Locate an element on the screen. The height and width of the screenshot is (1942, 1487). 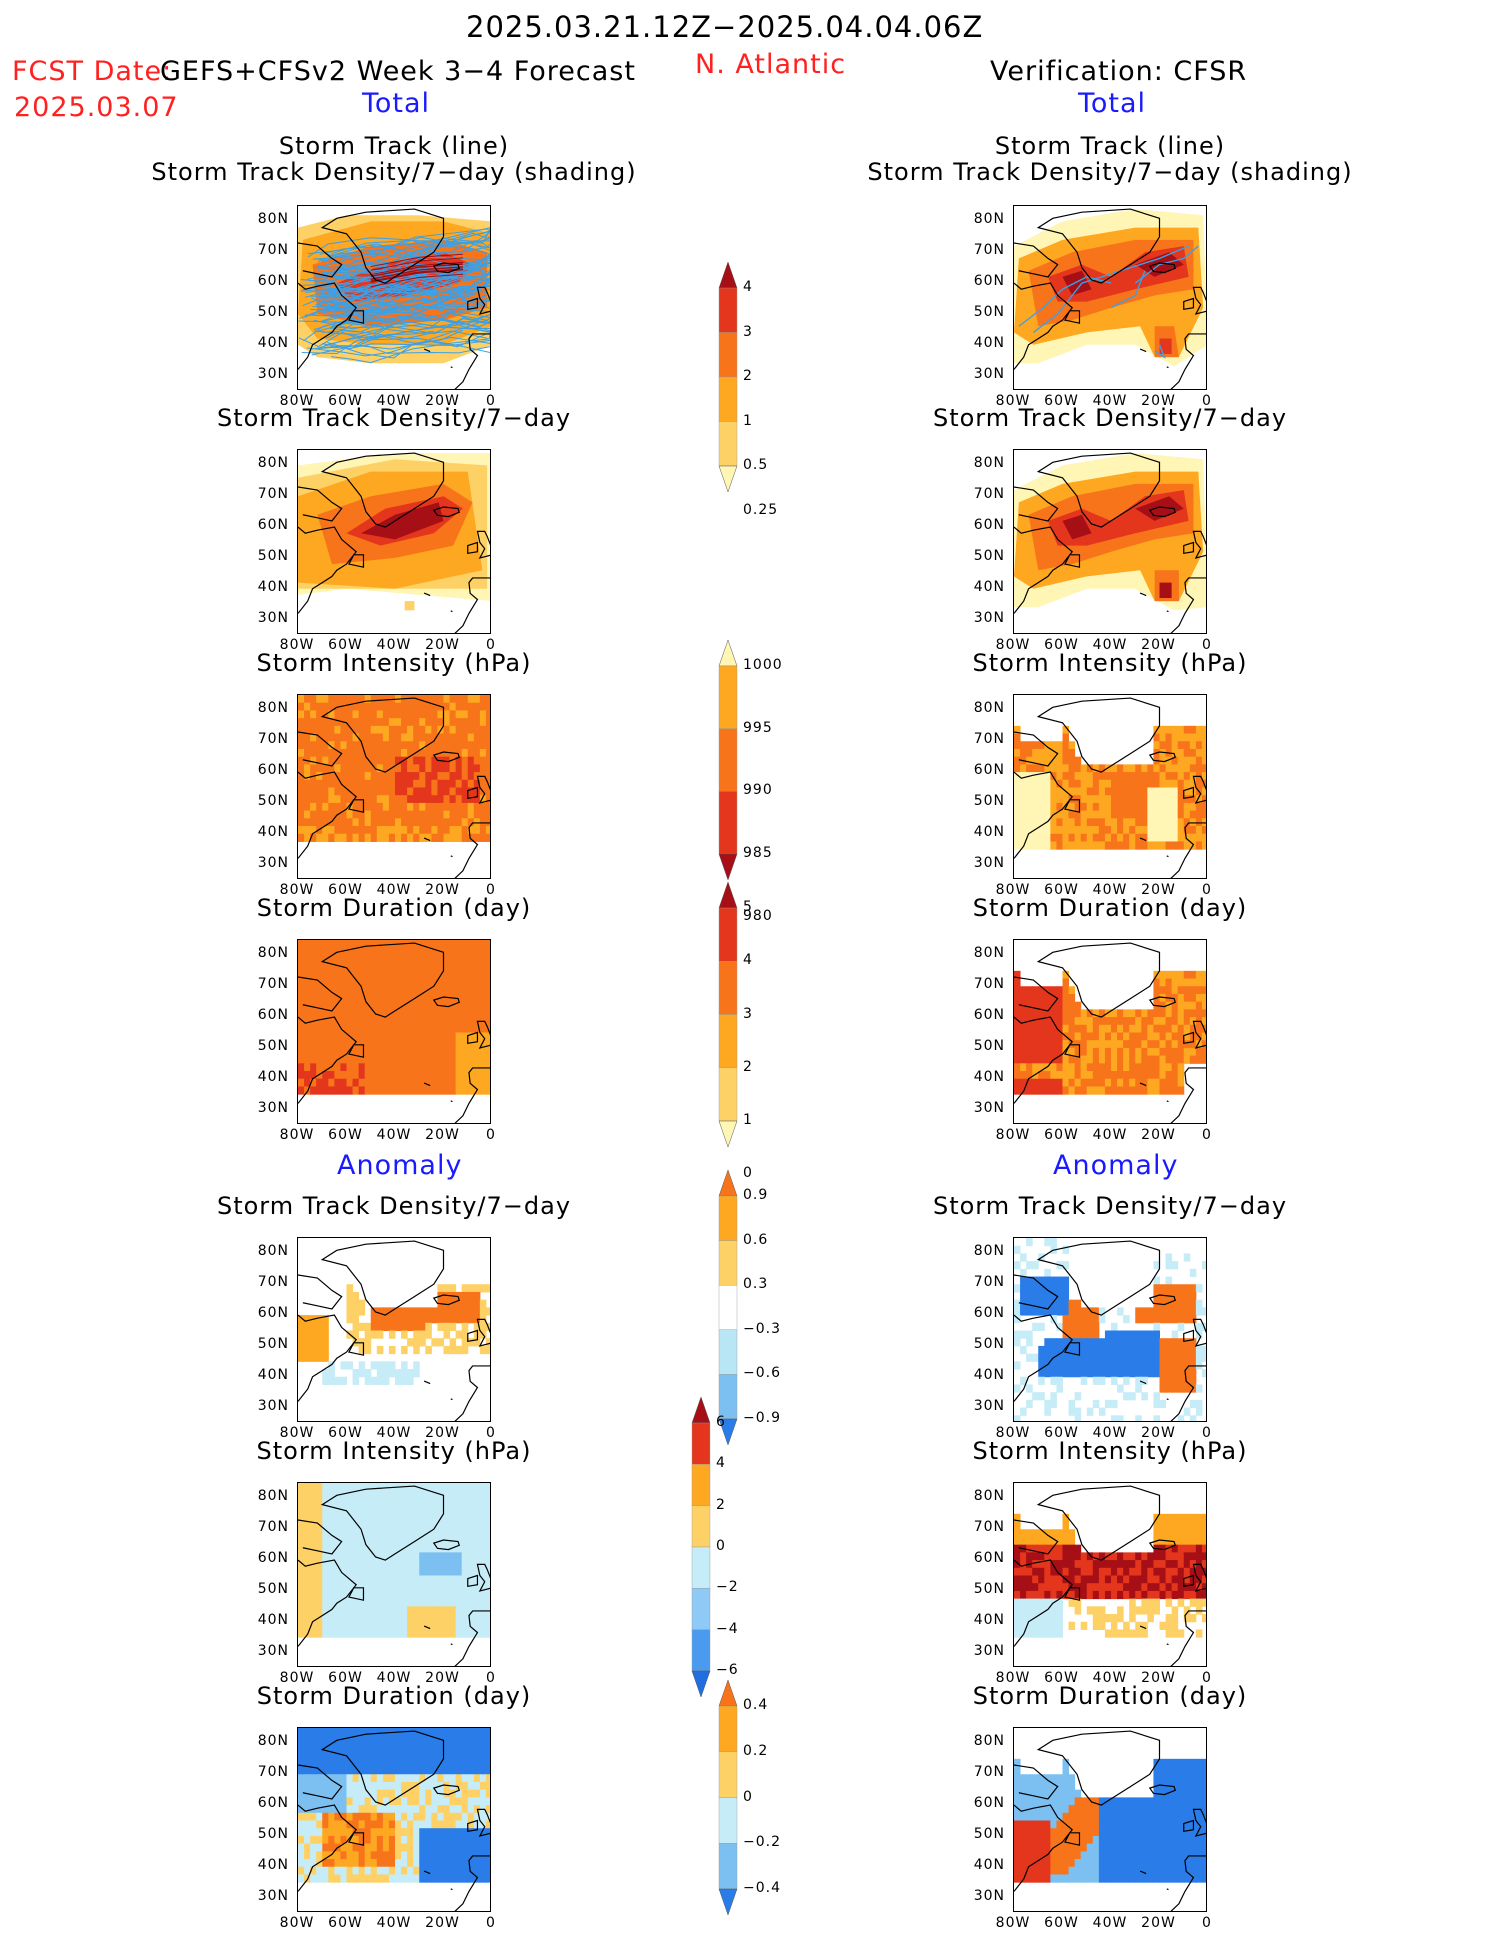
panel-title-track-line-right: Storm Track (line) is located at coordinates (1110, 146).